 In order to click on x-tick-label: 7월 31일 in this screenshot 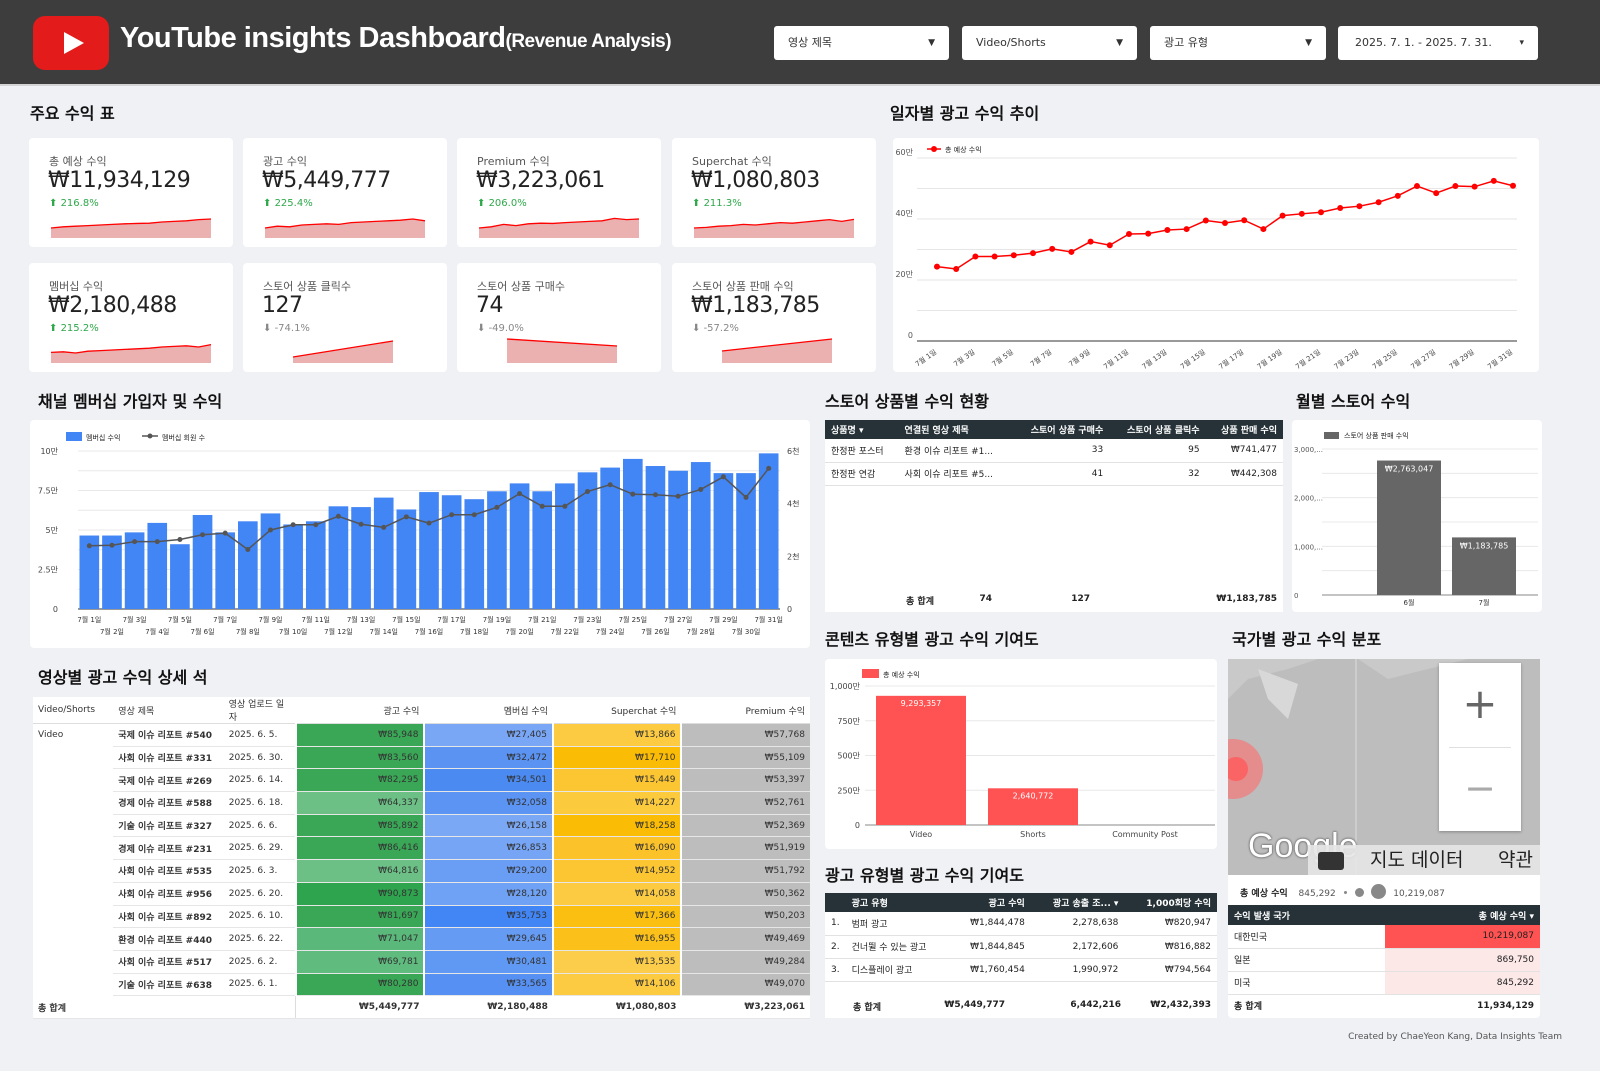, I will do `click(1500, 359)`.